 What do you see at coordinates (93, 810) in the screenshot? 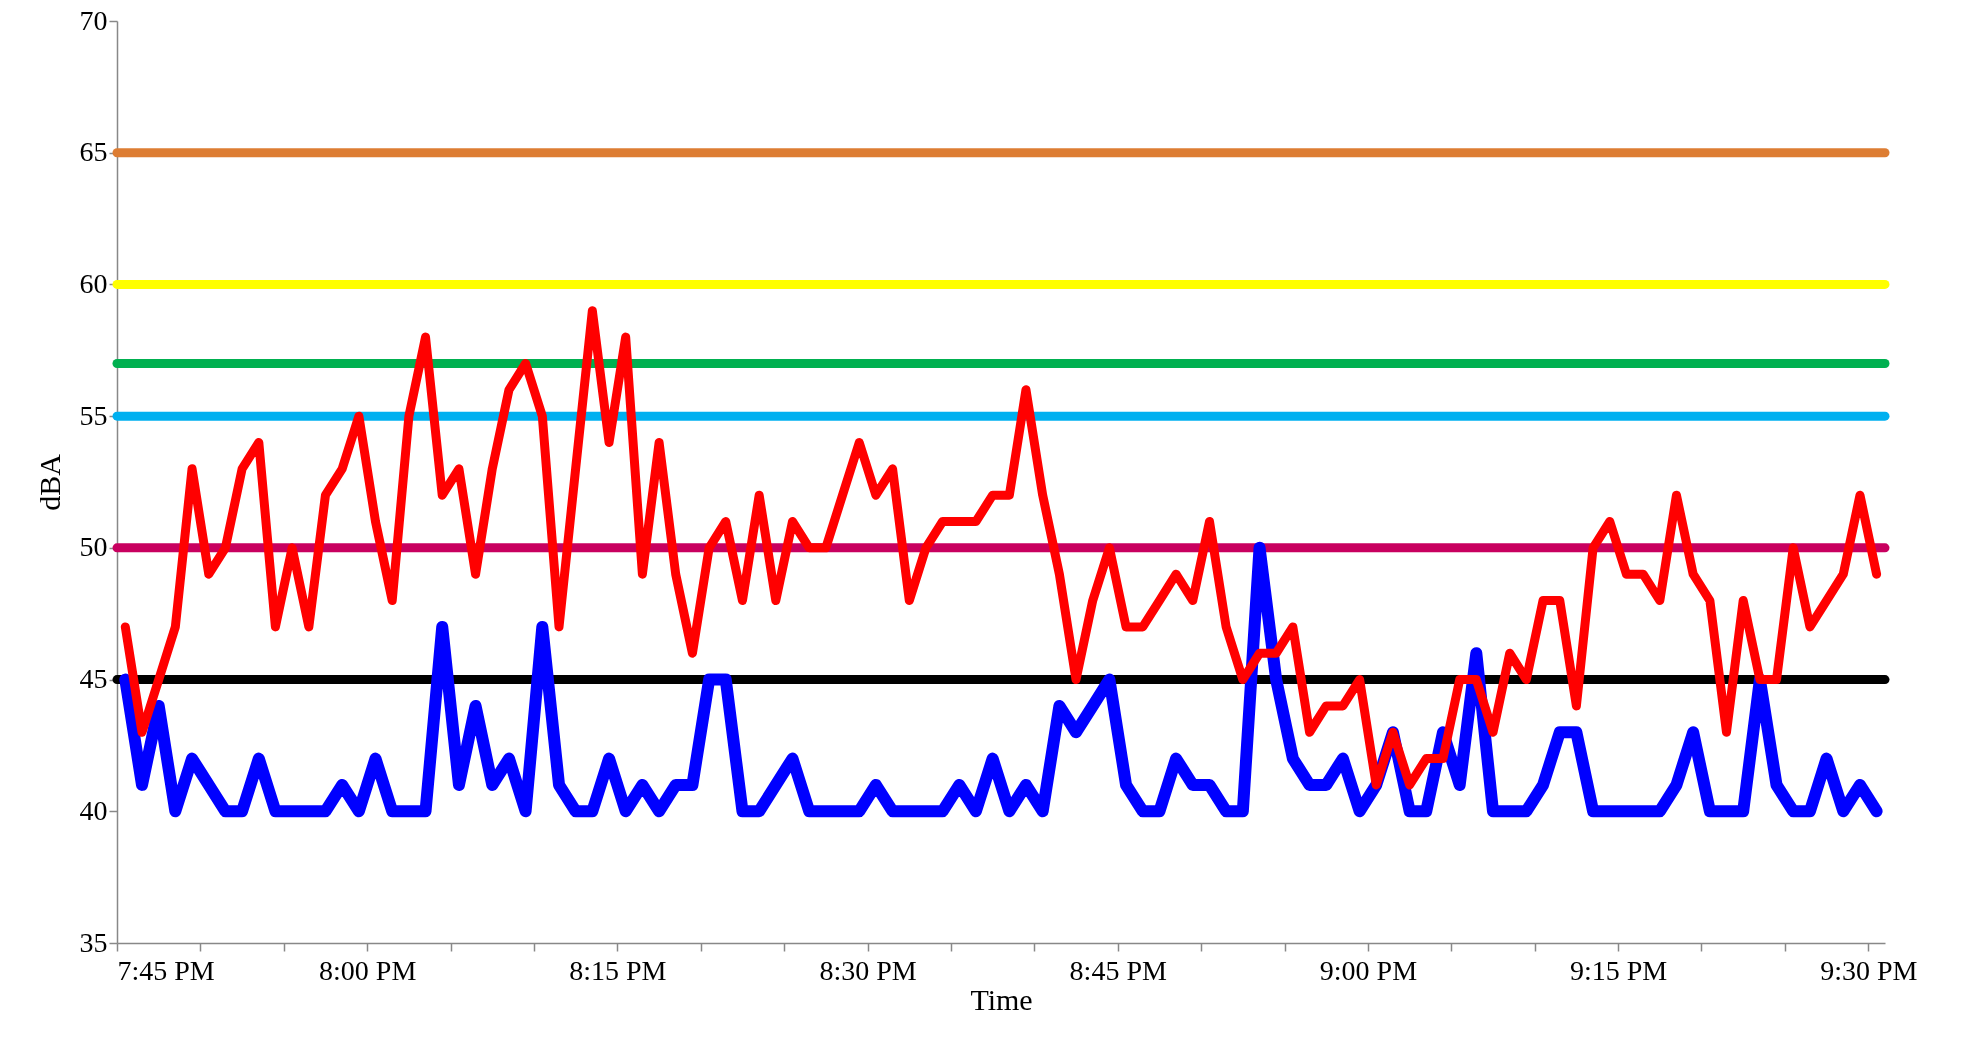
I see `y-tick-label: 40` at bounding box center [93, 810].